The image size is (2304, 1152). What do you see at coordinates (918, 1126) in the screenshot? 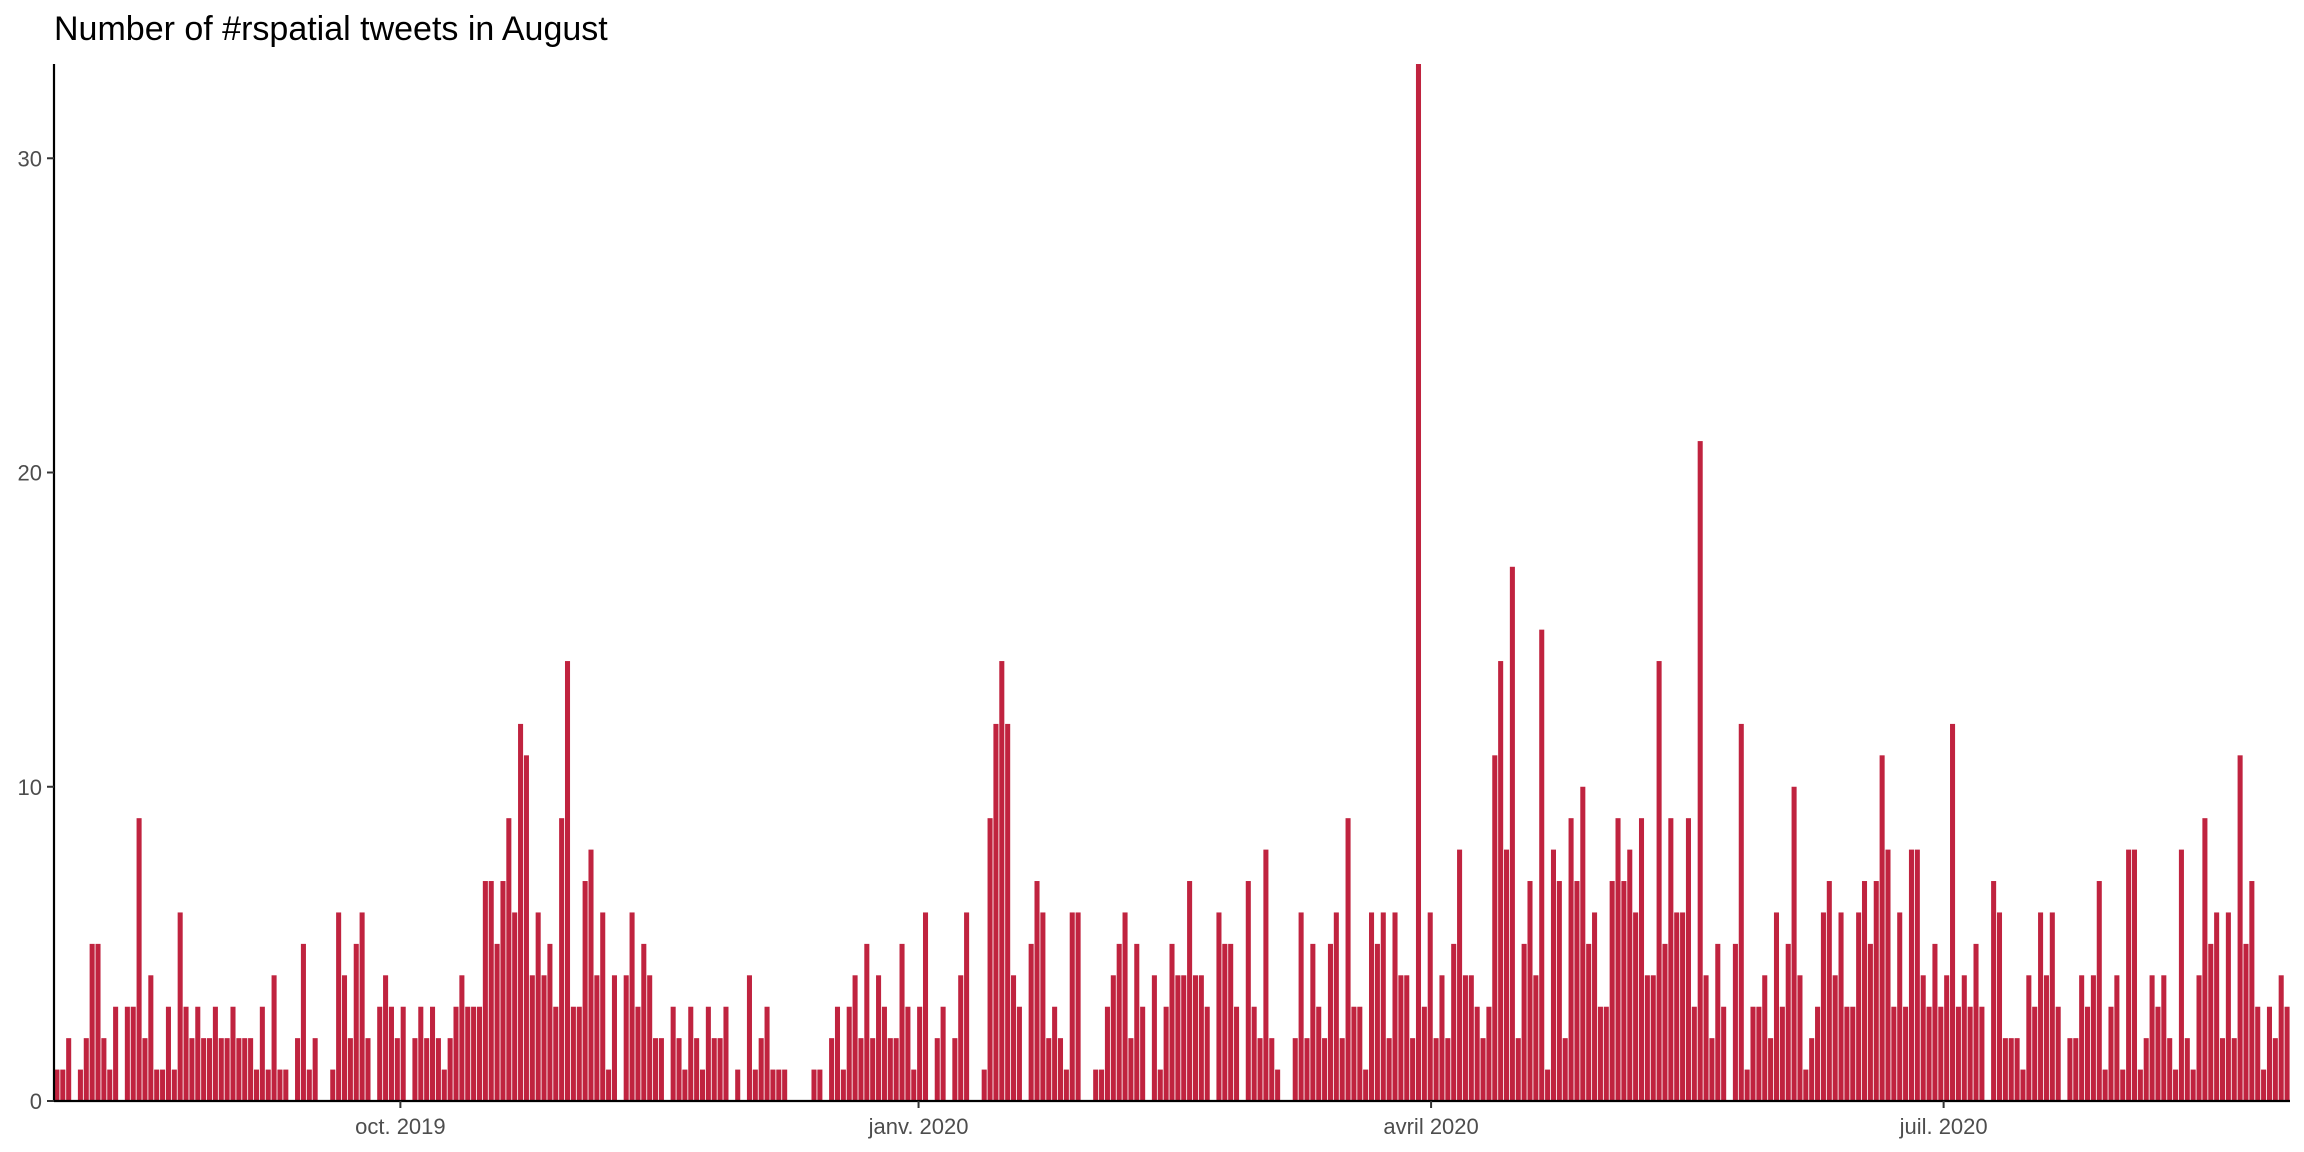
I see `x-tick-label: janv. 2020` at bounding box center [918, 1126].